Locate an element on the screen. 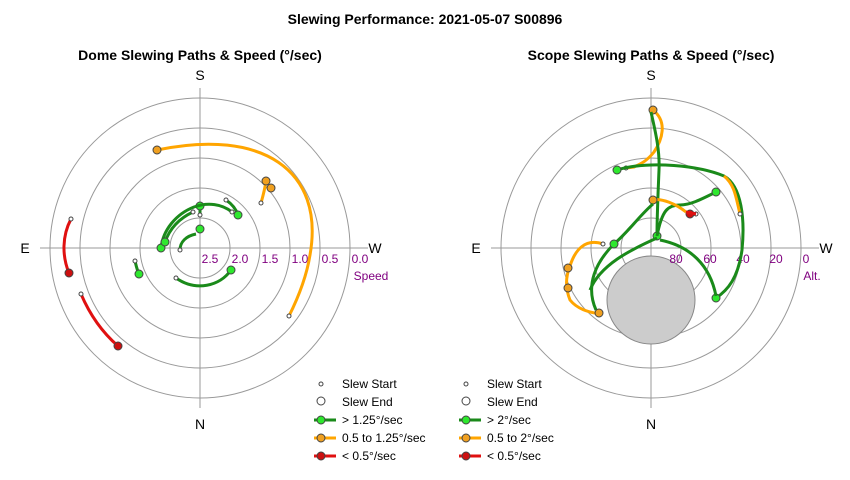  scope-slew-path-slow is located at coordinates (691, 213).